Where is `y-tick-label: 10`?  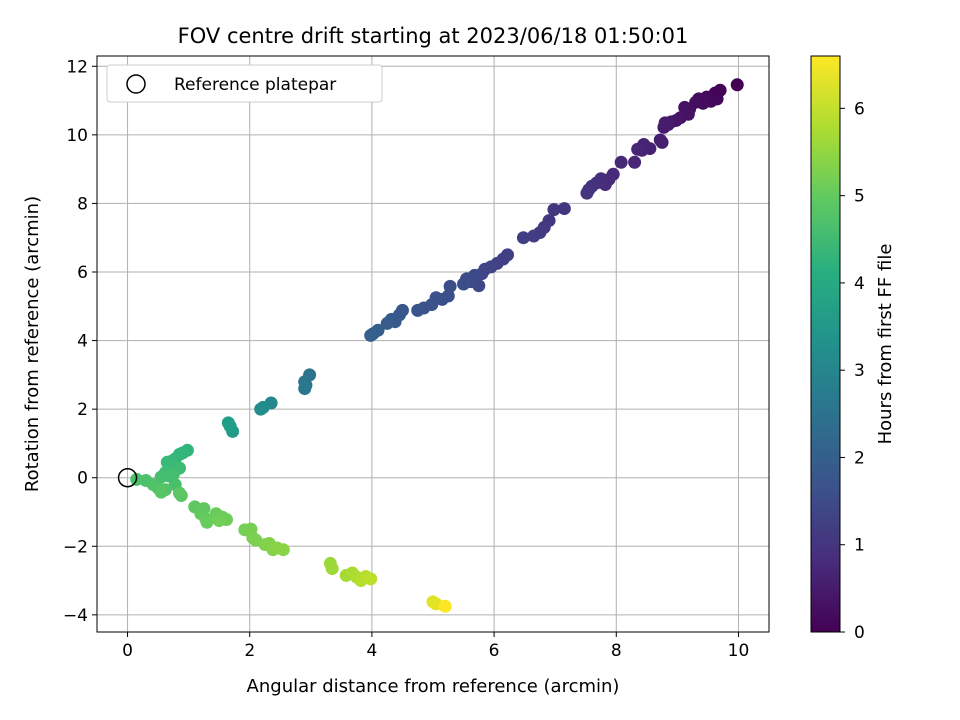
y-tick-label: 10 is located at coordinates (77, 136).